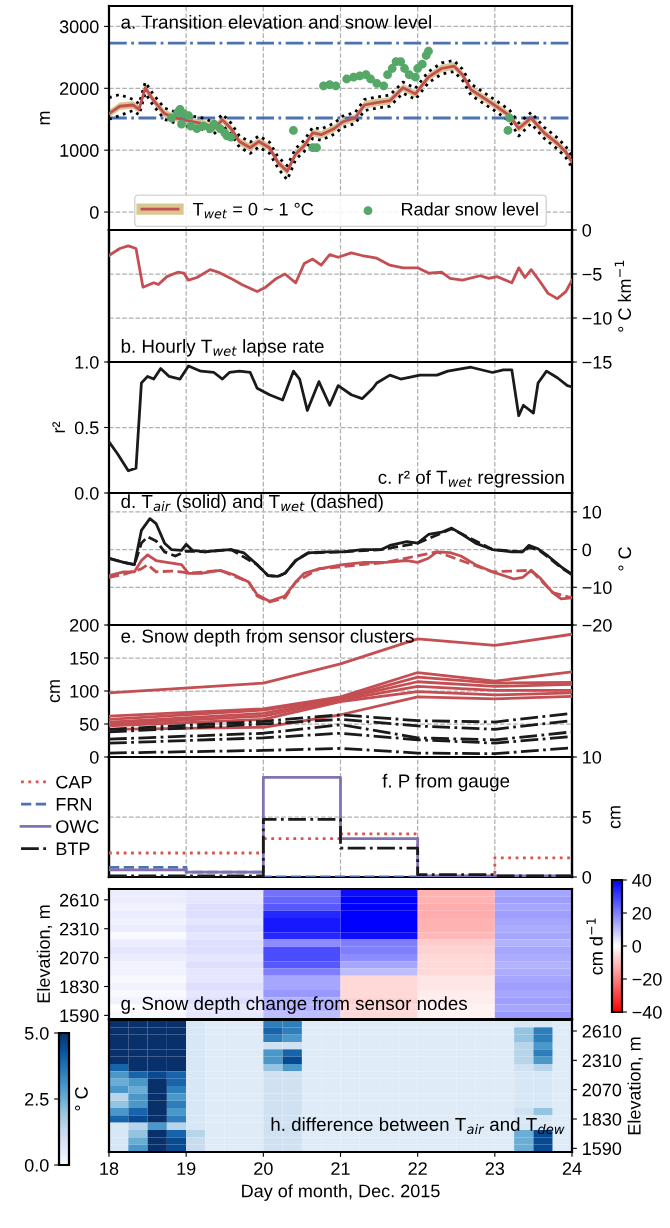 The width and height of the screenshot is (670, 1228). Describe the element at coordinates (615, 817) in the screenshot. I see `y2-axis-title: cm` at that location.